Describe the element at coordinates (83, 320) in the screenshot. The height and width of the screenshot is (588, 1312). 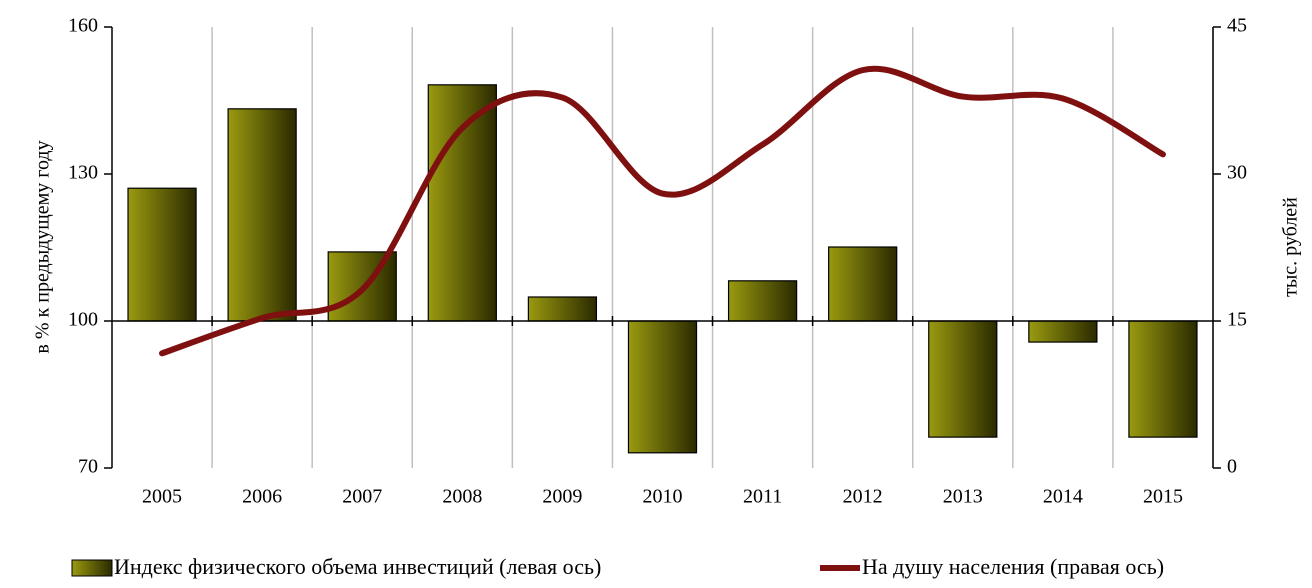
I see `y-tick-label: 100` at that location.